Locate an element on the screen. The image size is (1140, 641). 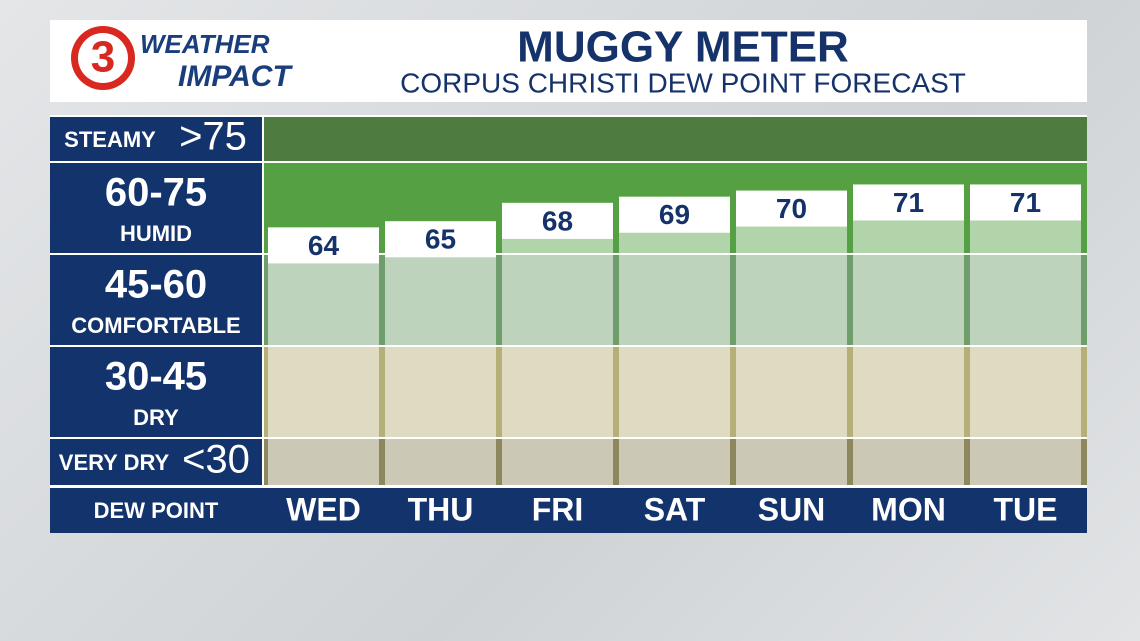
x-tick-label: FRI is located at coordinates (558, 509).